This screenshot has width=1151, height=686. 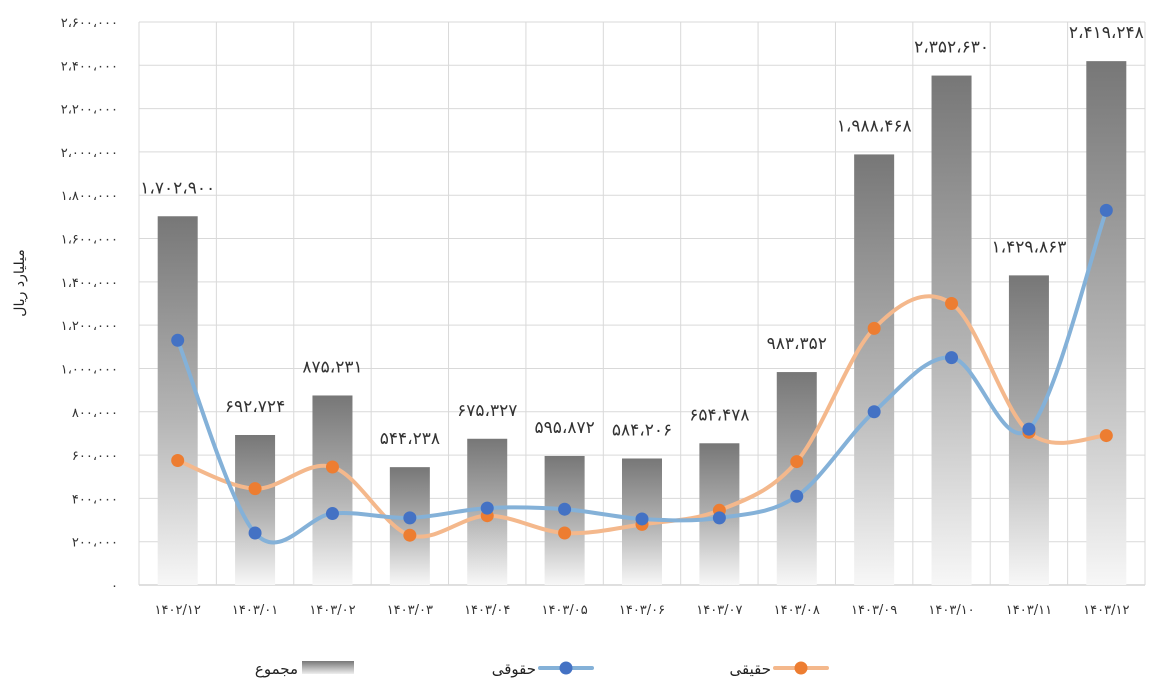 What do you see at coordinates (332, 610) in the screenshot?
I see `x-tick-label: ۱۴۰۳/۰۲` at bounding box center [332, 610].